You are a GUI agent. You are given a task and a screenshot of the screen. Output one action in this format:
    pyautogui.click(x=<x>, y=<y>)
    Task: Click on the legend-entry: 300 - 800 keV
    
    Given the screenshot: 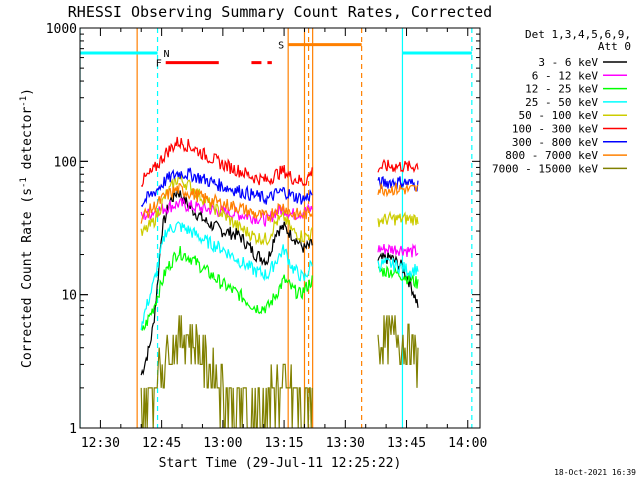 What is the action you would take?
    pyautogui.click(x=555, y=142)
    